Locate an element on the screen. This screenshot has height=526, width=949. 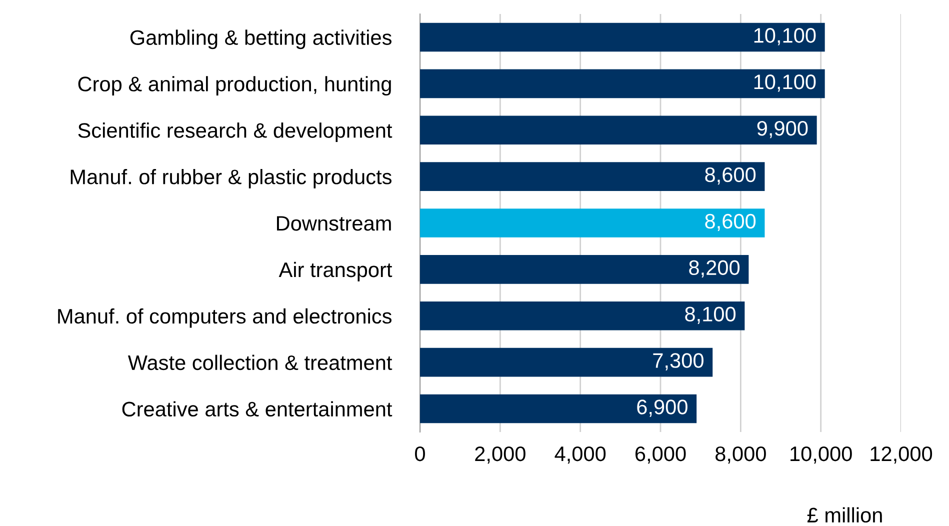
data-label: 9,900 is located at coordinates (782, 129).